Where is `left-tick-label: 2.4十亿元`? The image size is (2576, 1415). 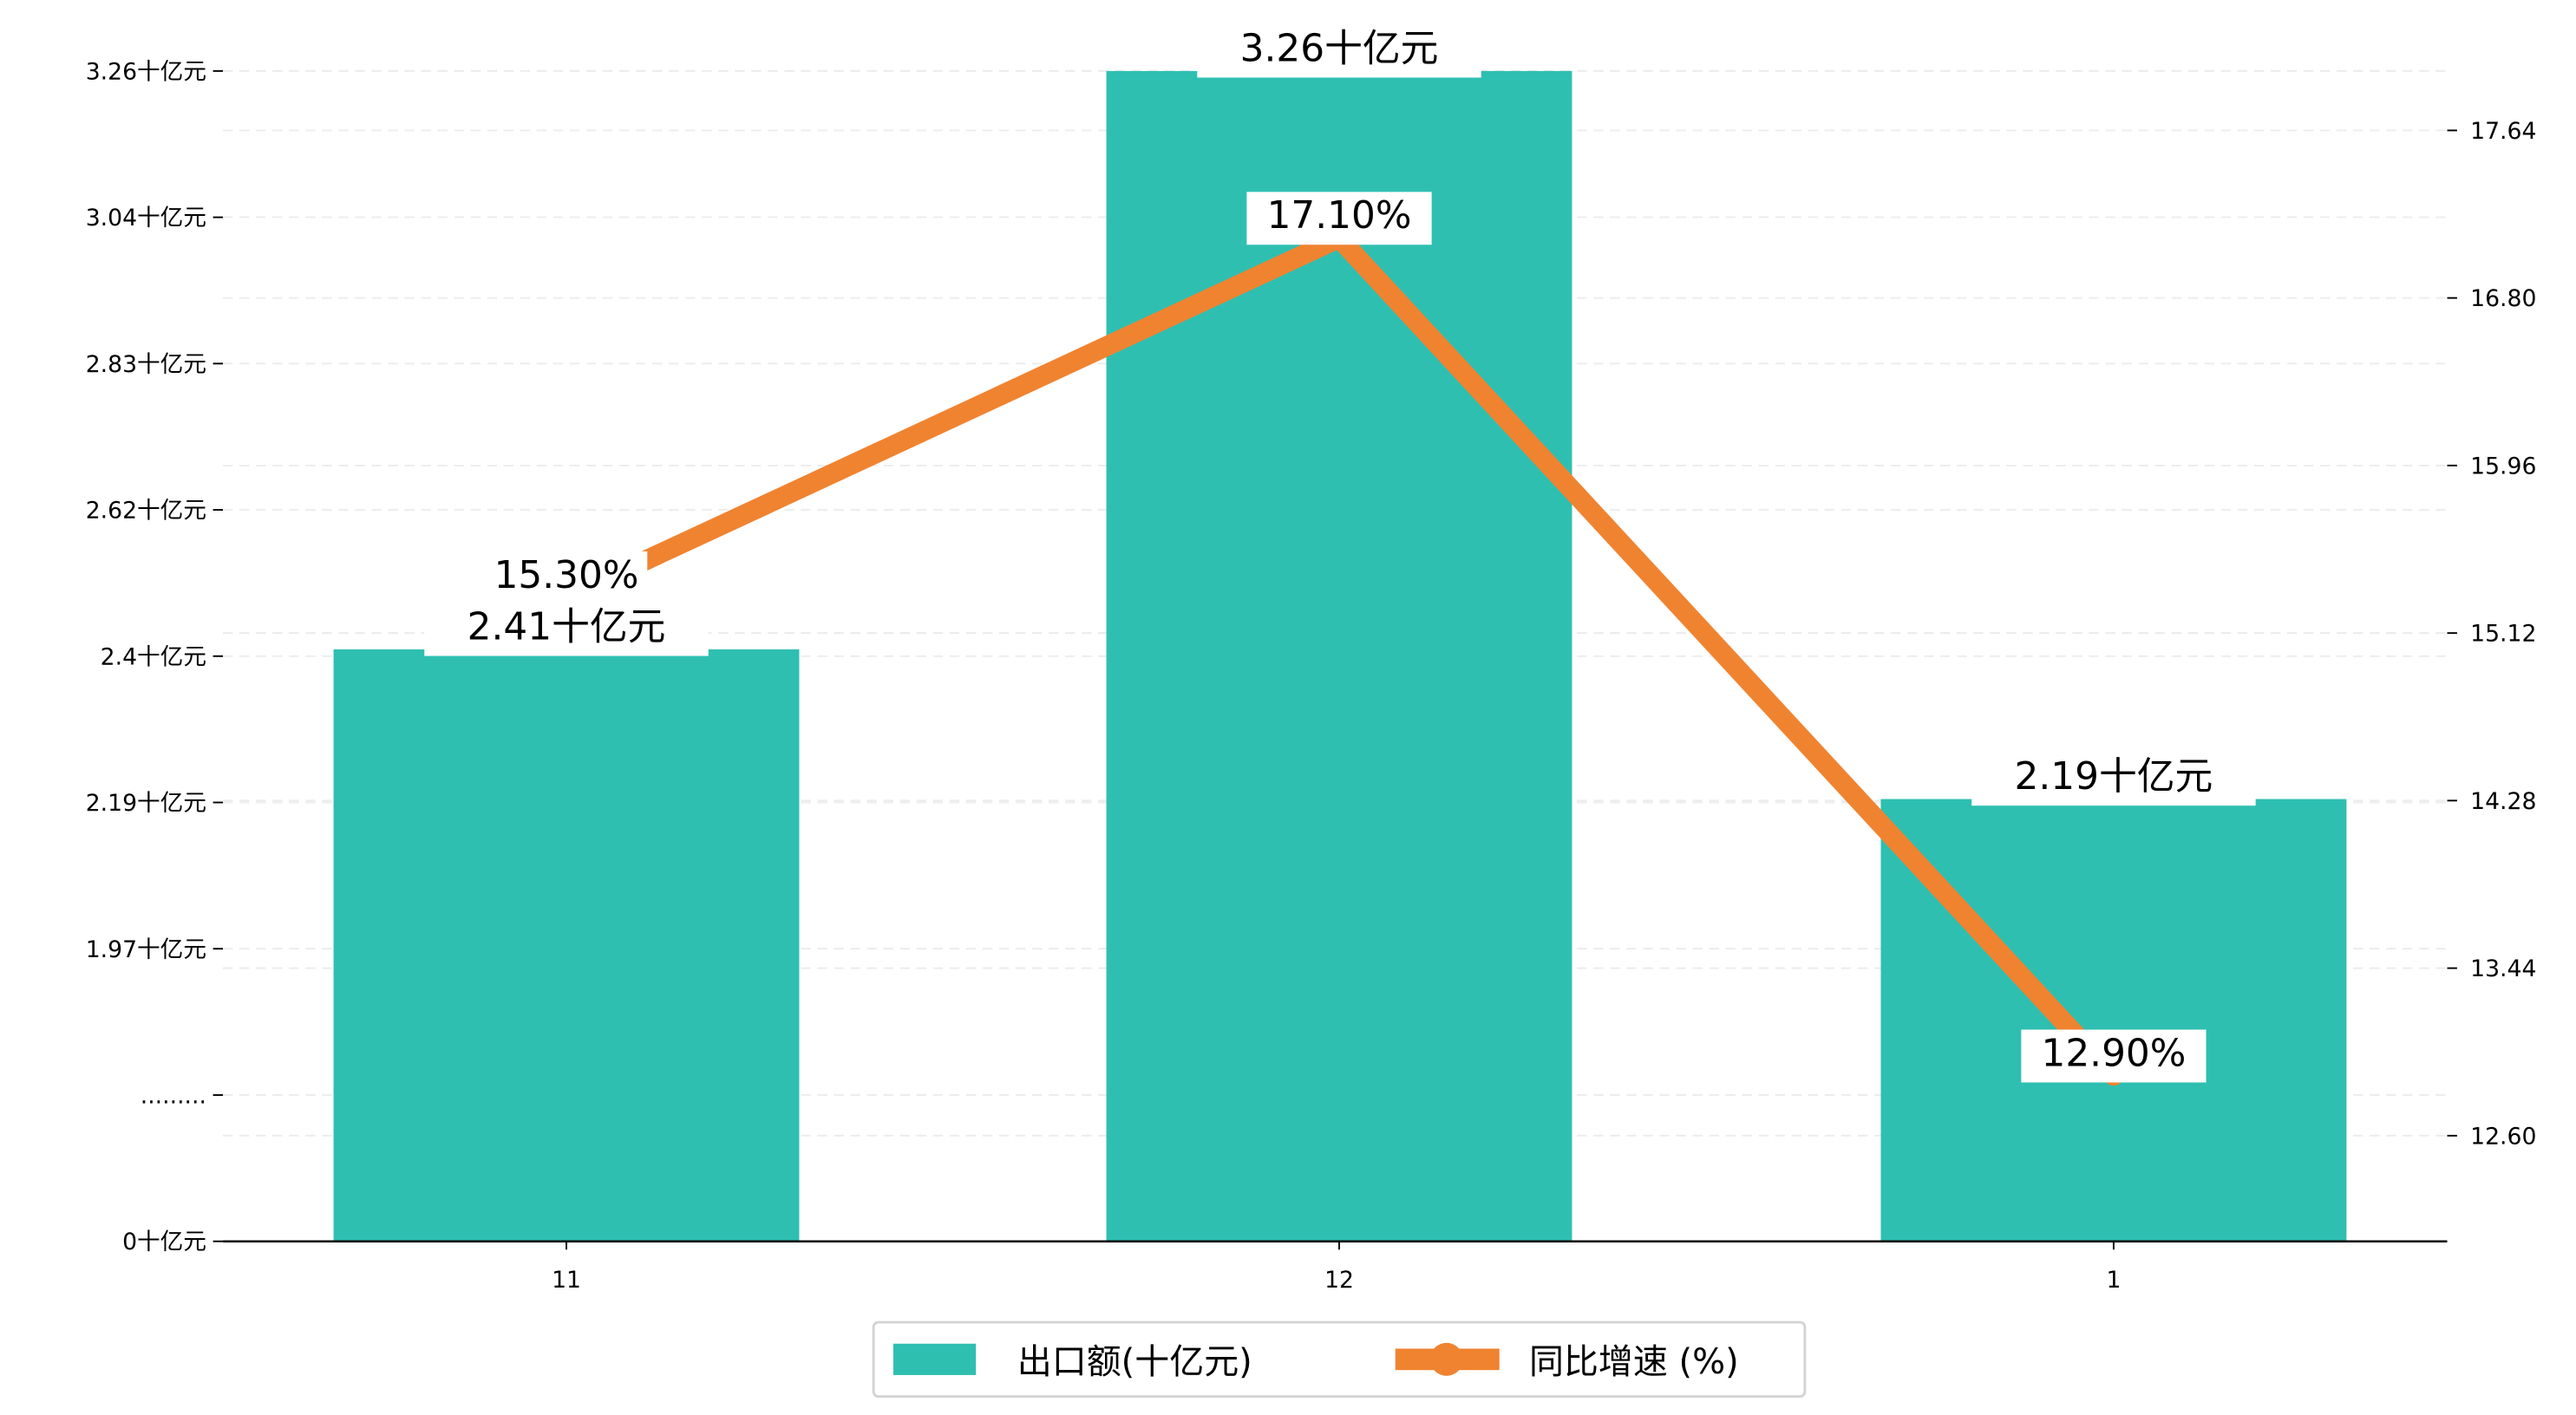
left-tick-label: 2.4十亿元 is located at coordinates (153, 656).